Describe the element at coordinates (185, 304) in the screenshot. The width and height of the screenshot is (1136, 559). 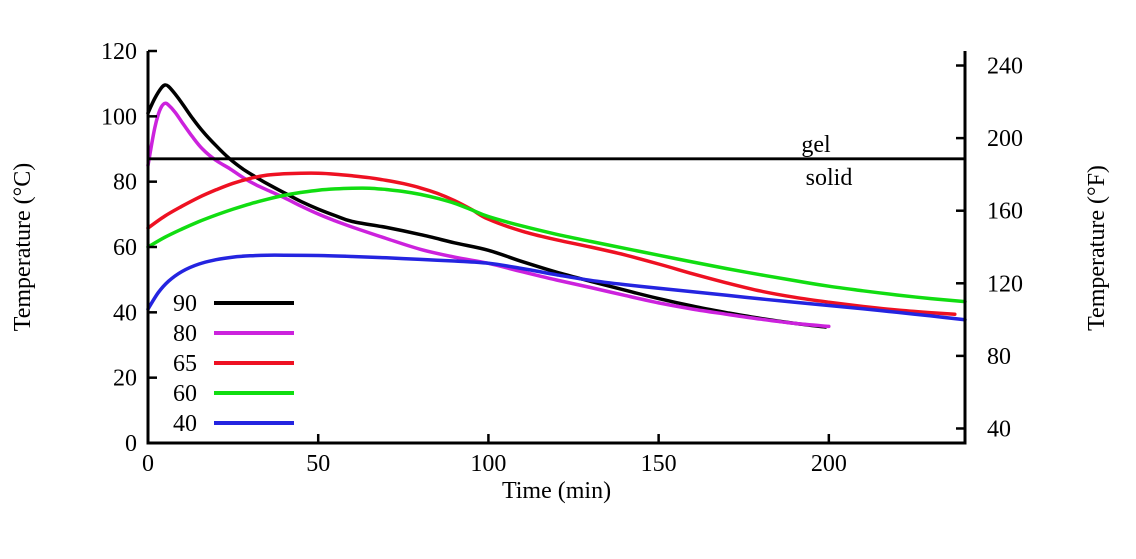
I see `legend-label-90: 90` at that location.